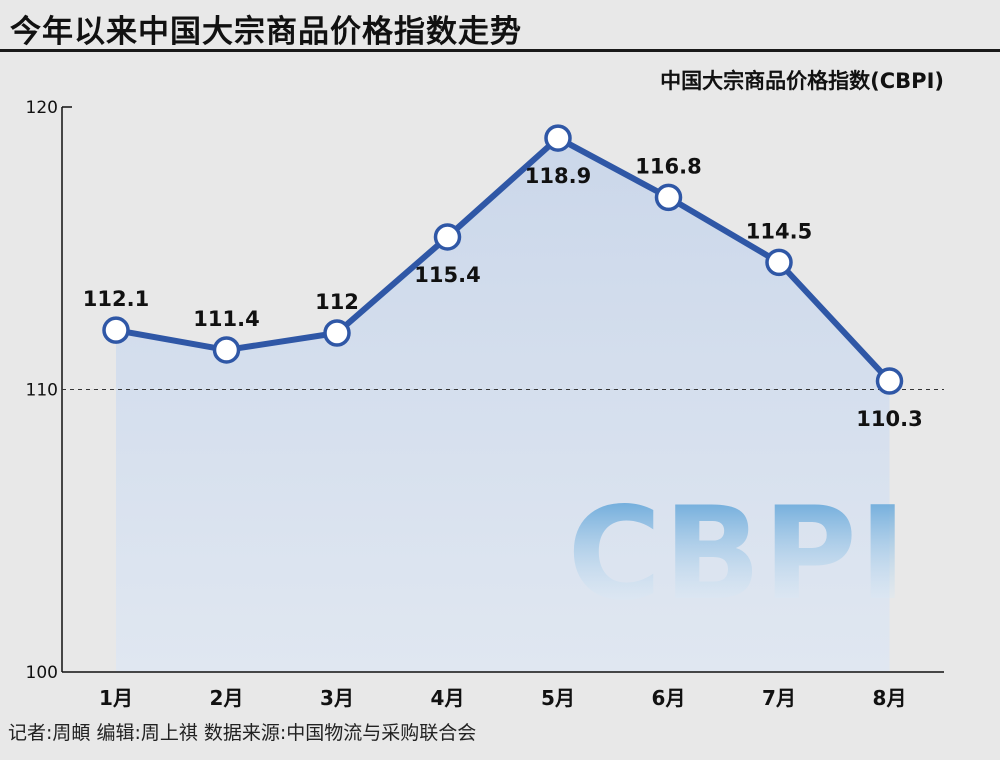 The width and height of the screenshot is (1000, 760). I want to click on data-label: 110.3, so click(889, 419).